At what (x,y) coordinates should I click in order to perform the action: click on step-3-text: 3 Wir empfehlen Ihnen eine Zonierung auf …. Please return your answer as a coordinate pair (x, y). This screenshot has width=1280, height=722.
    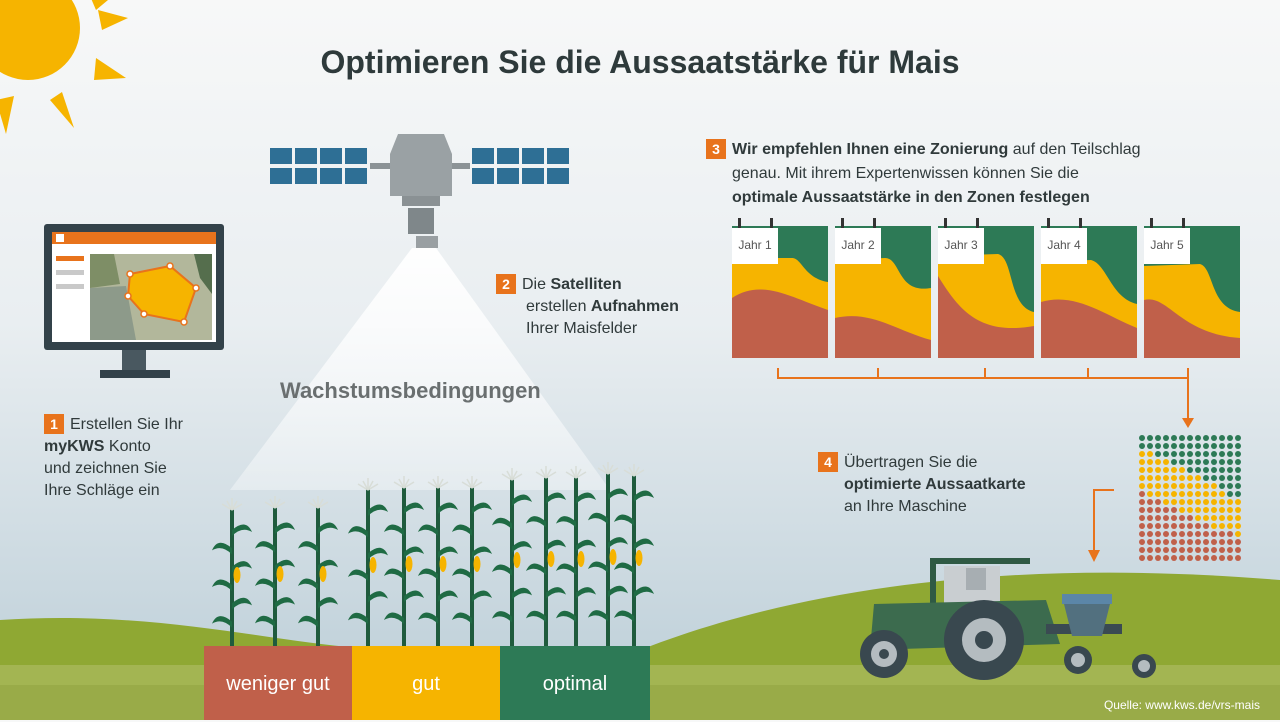
    Looking at the image, I should click on (976, 174).